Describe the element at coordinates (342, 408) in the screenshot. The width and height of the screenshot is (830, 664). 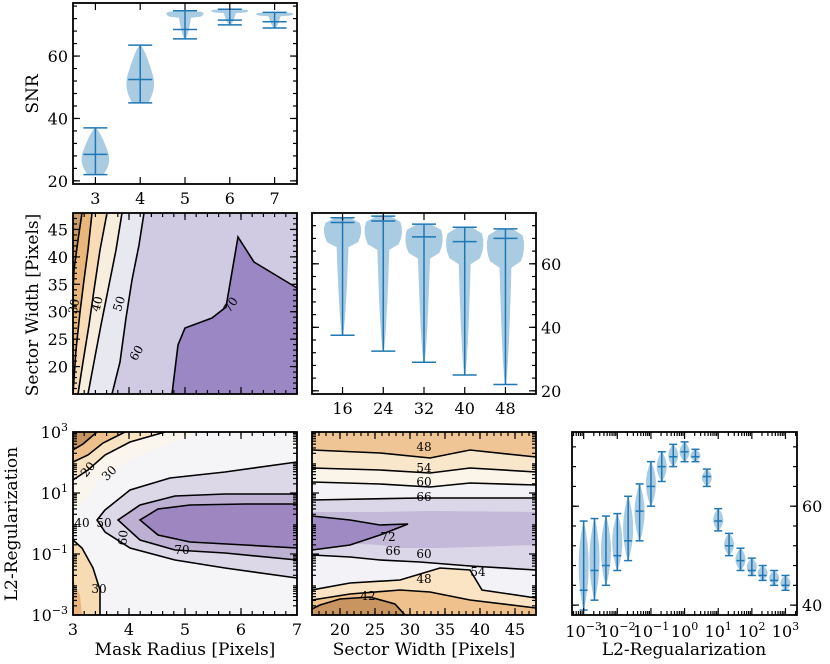
I see `tick-label: 16` at that location.